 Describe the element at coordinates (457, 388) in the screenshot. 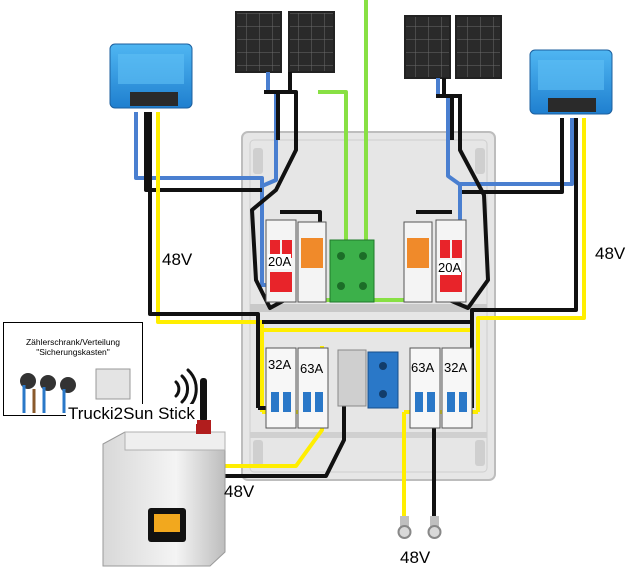

I see `breaker-32a-right` at that location.